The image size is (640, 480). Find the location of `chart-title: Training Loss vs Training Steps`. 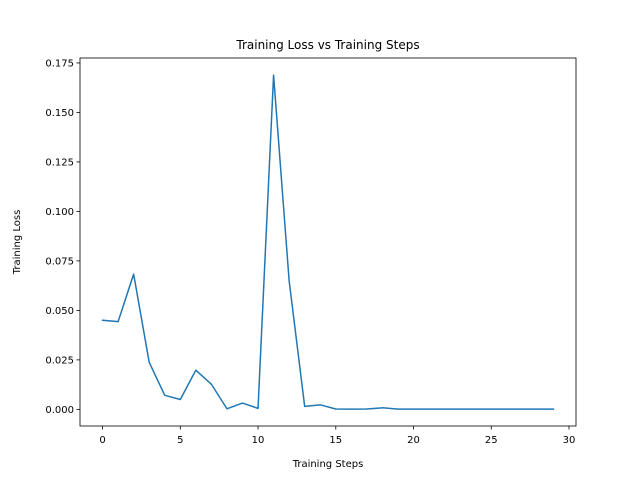

chart-title: Training Loss vs Training Steps is located at coordinates (327, 45).